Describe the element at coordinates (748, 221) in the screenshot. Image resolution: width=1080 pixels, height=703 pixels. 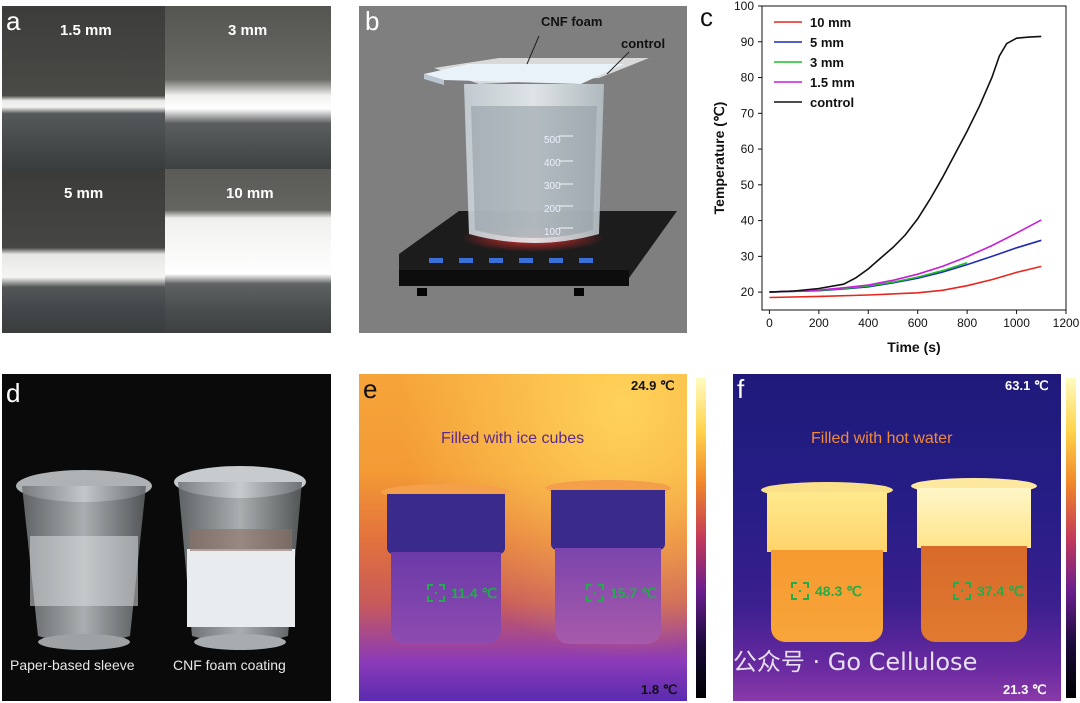
I see `y-tick-label: 40` at that location.